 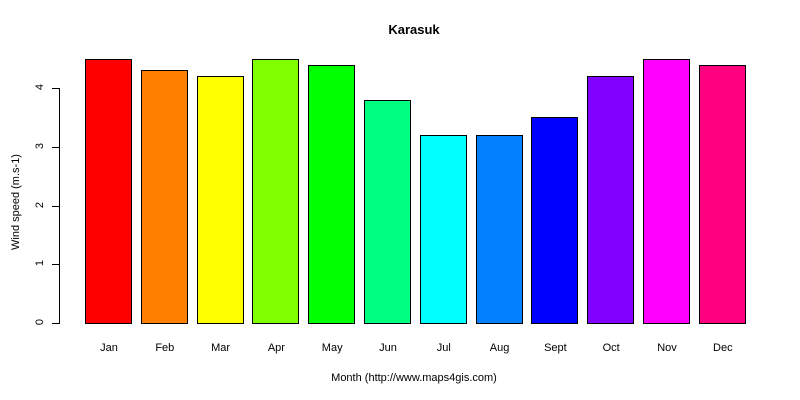 I want to click on bar-oct, so click(x=611, y=200).